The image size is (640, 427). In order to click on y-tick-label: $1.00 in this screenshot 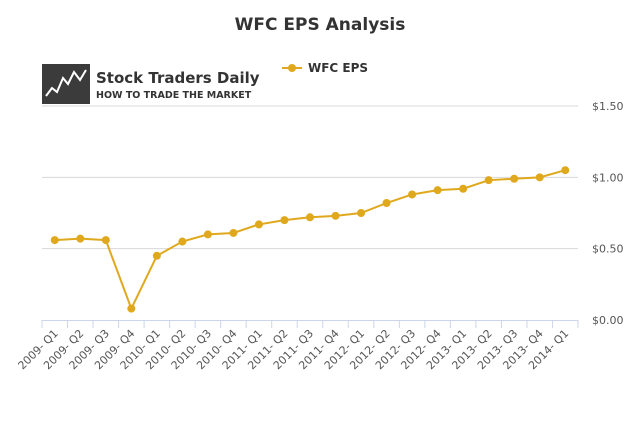, I will do `click(608, 177)`.